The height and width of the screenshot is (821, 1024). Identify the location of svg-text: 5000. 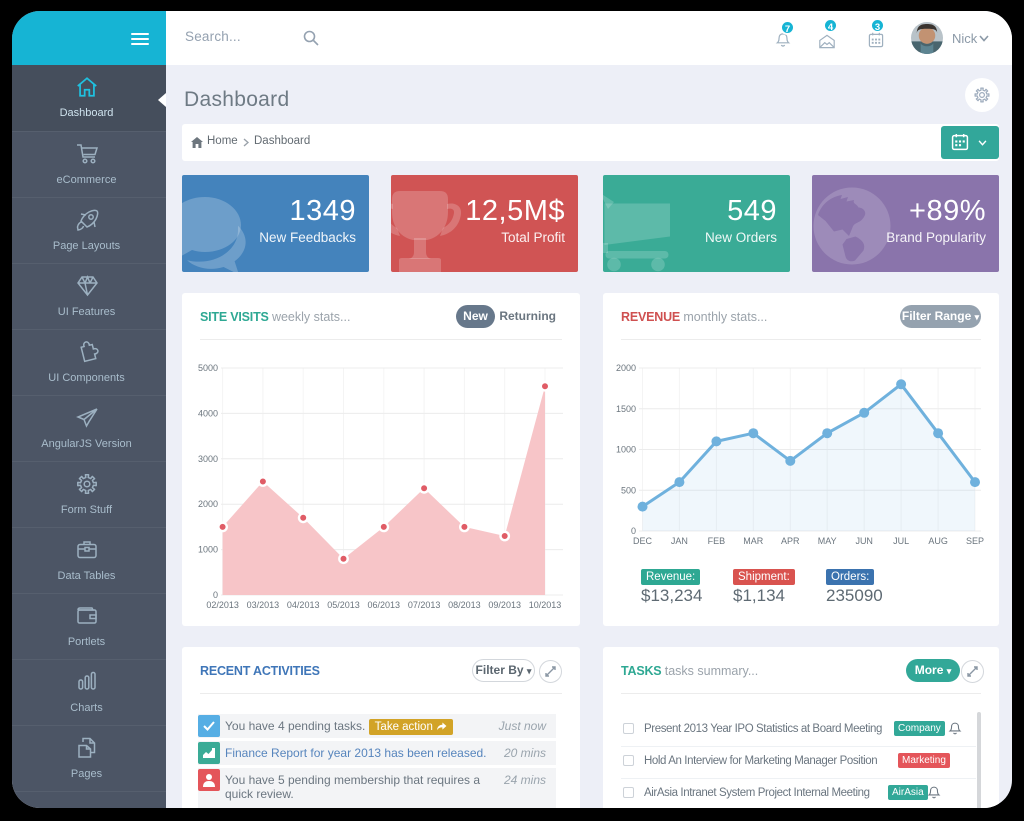
(208, 368).